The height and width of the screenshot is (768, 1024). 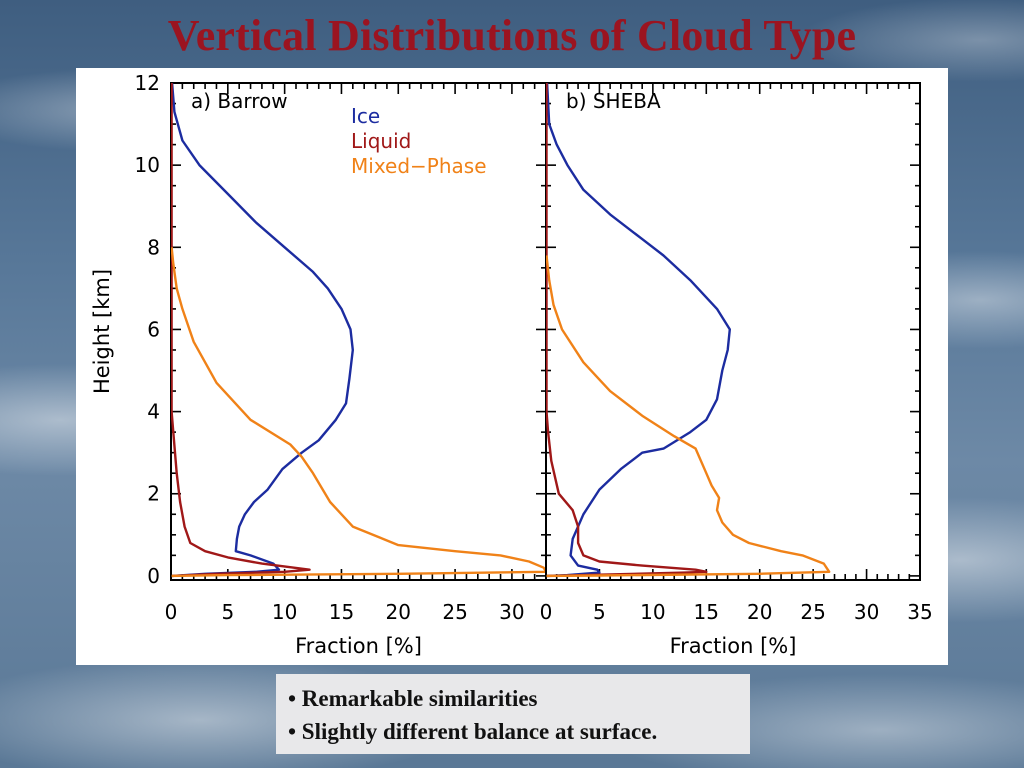 What do you see at coordinates (413, 698) in the screenshot?
I see `bullet-item: • Remarkable similarities` at bounding box center [413, 698].